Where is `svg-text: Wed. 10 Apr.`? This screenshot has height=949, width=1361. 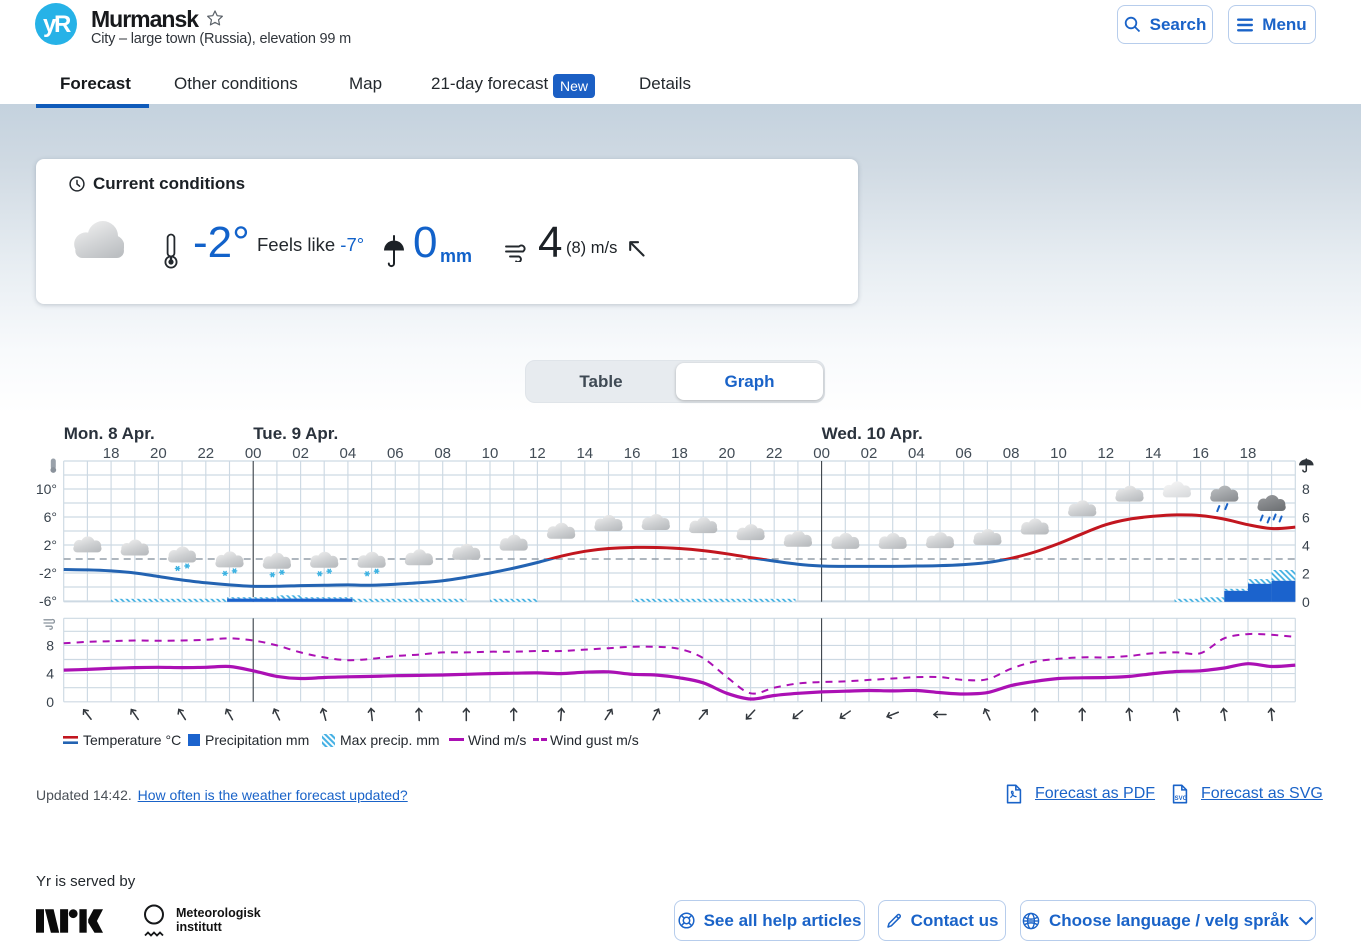 svg-text: Wed. 10 Apr. is located at coordinates (872, 433).